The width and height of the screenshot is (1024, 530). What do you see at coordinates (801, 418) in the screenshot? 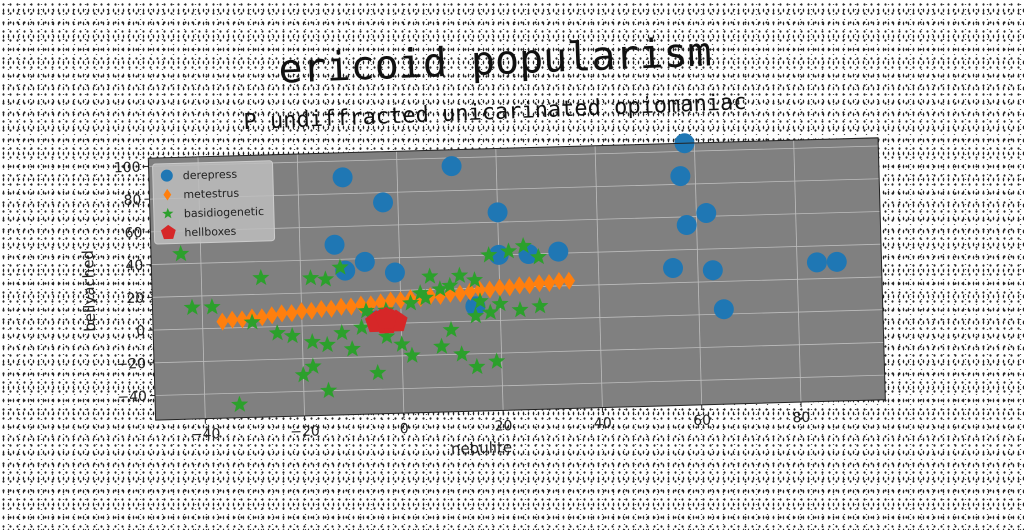
I see `x-tick-label: 80` at bounding box center [801, 418].